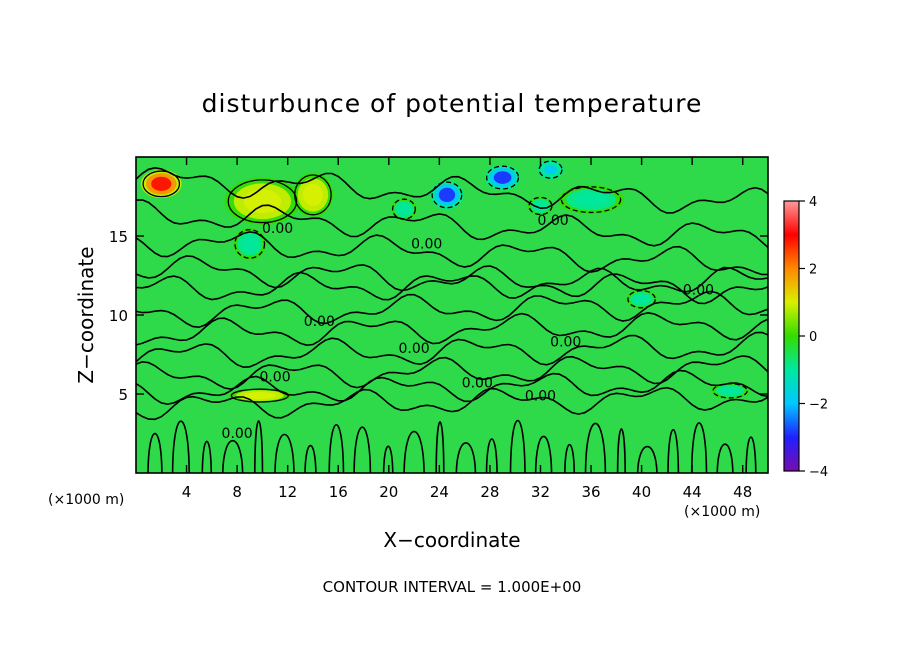 Image resolution: width=904 pixels, height=654 pixels. Describe the element at coordinates (813, 270) in the screenshot. I see `colorbar-tick-label: 2` at that location.